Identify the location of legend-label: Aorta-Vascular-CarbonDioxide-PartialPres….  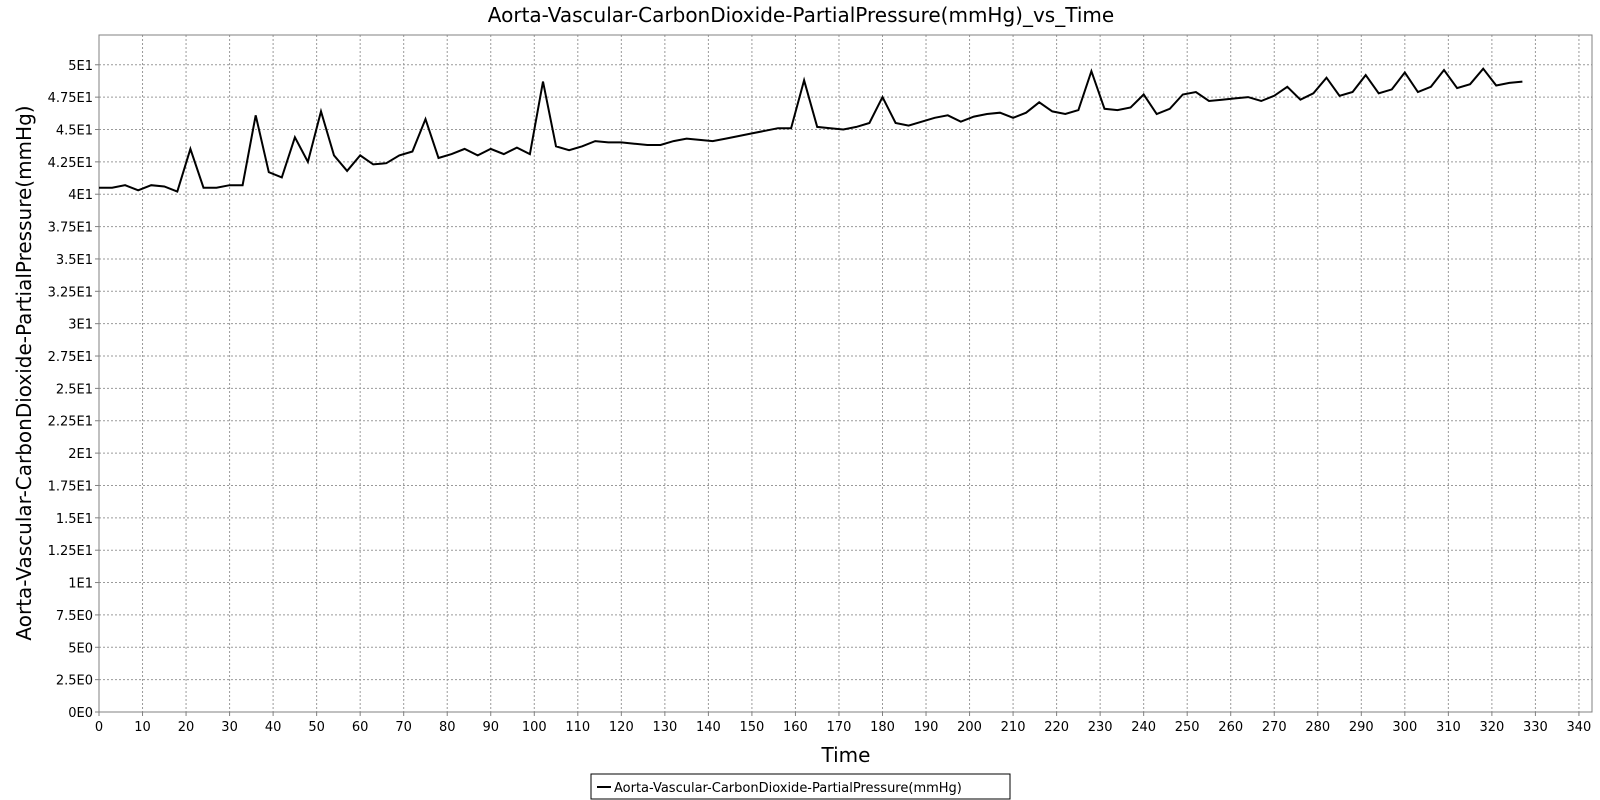
(788, 788).